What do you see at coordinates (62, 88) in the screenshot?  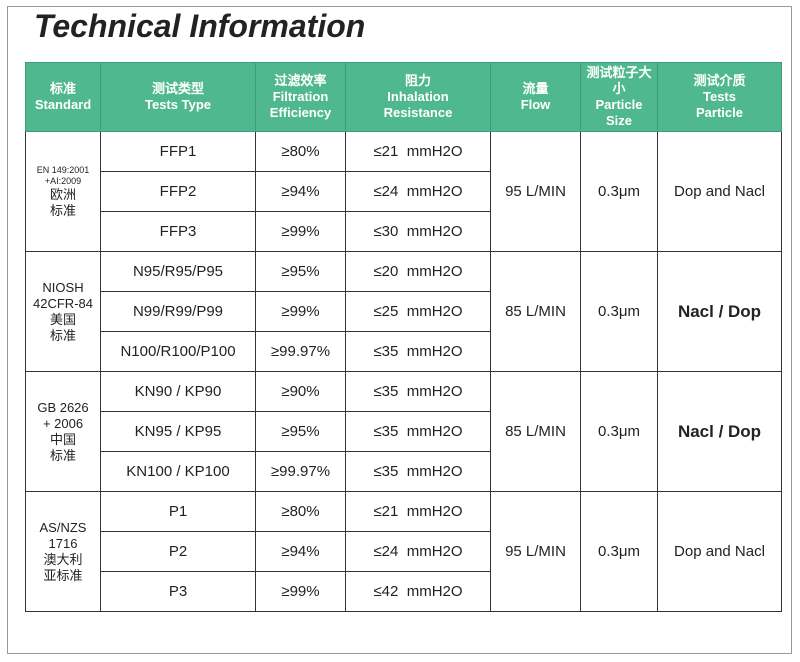 I see `header-line: 标准` at bounding box center [62, 88].